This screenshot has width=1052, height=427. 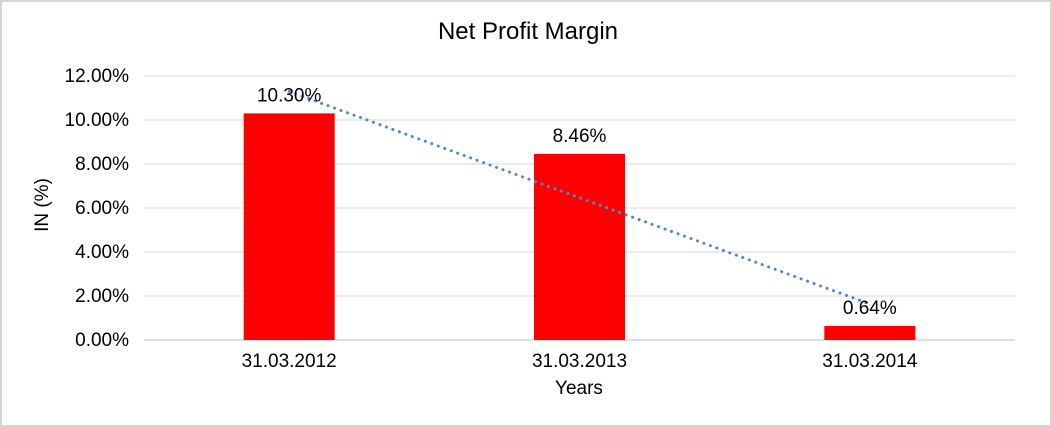 I want to click on bar-data-label: 10.30%, so click(x=289, y=95).